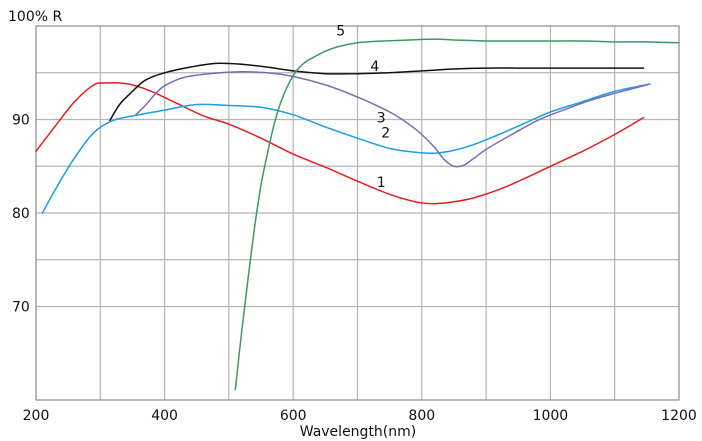 This screenshot has height=441, width=702. Describe the element at coordinates (21, 308) in the screenshot. I see `y-tick-label-70: 70` at that location.